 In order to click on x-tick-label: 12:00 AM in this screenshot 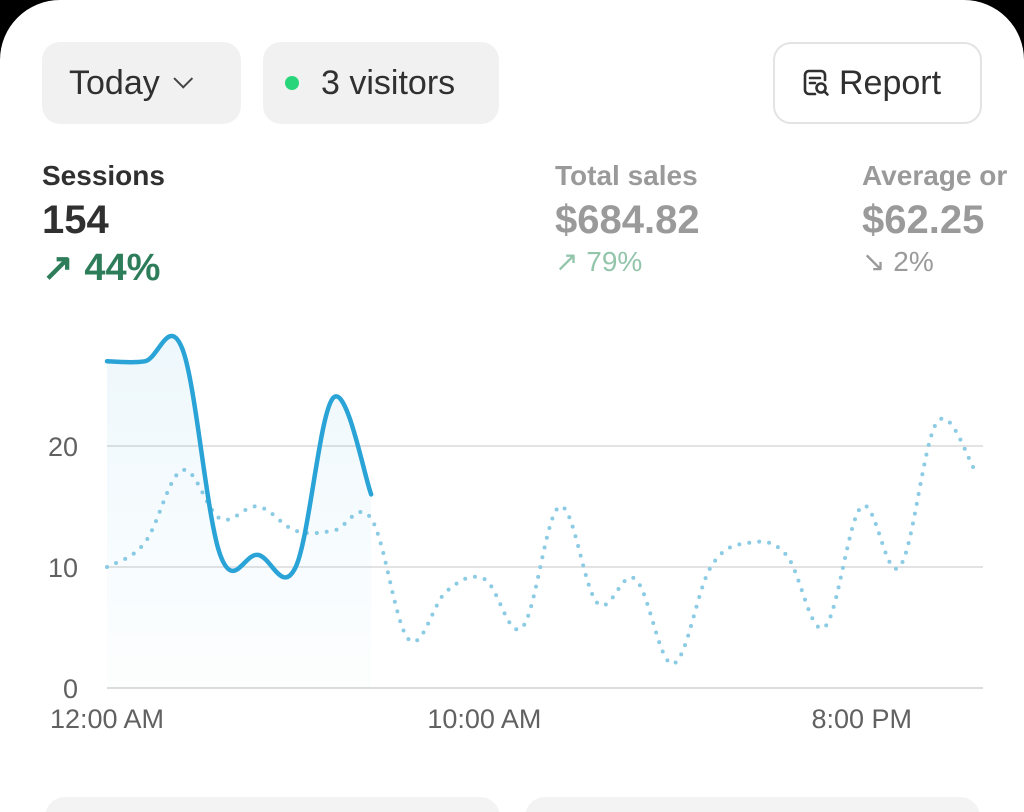, I will do `click(107, 719)`.